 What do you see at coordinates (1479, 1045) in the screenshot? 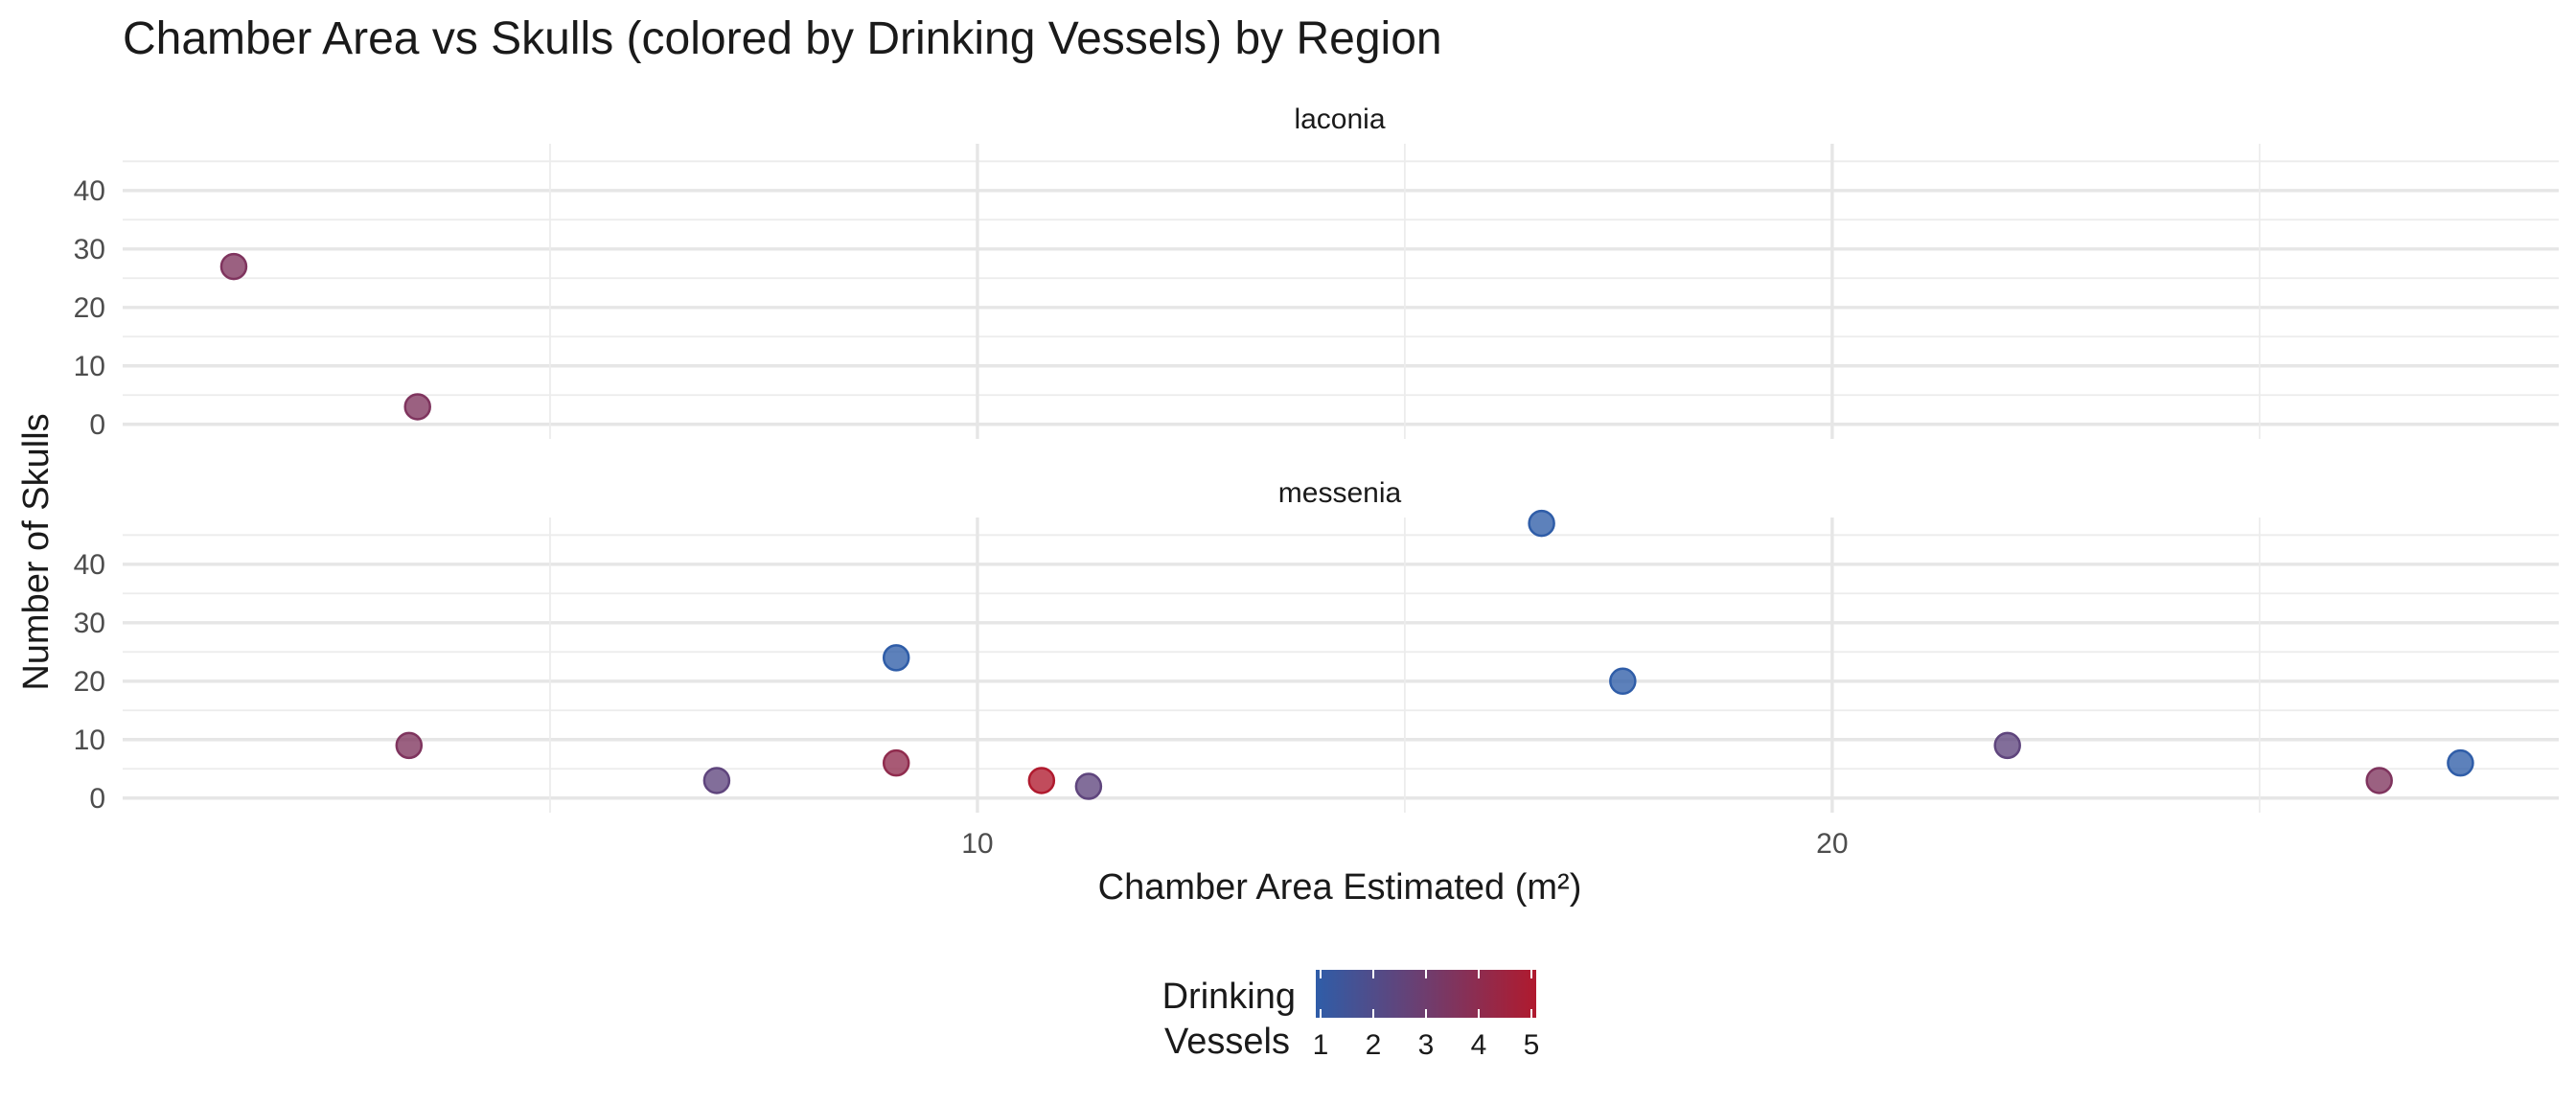
I see `legend-tick-label: 4` at bounding box center [1479, 1045].